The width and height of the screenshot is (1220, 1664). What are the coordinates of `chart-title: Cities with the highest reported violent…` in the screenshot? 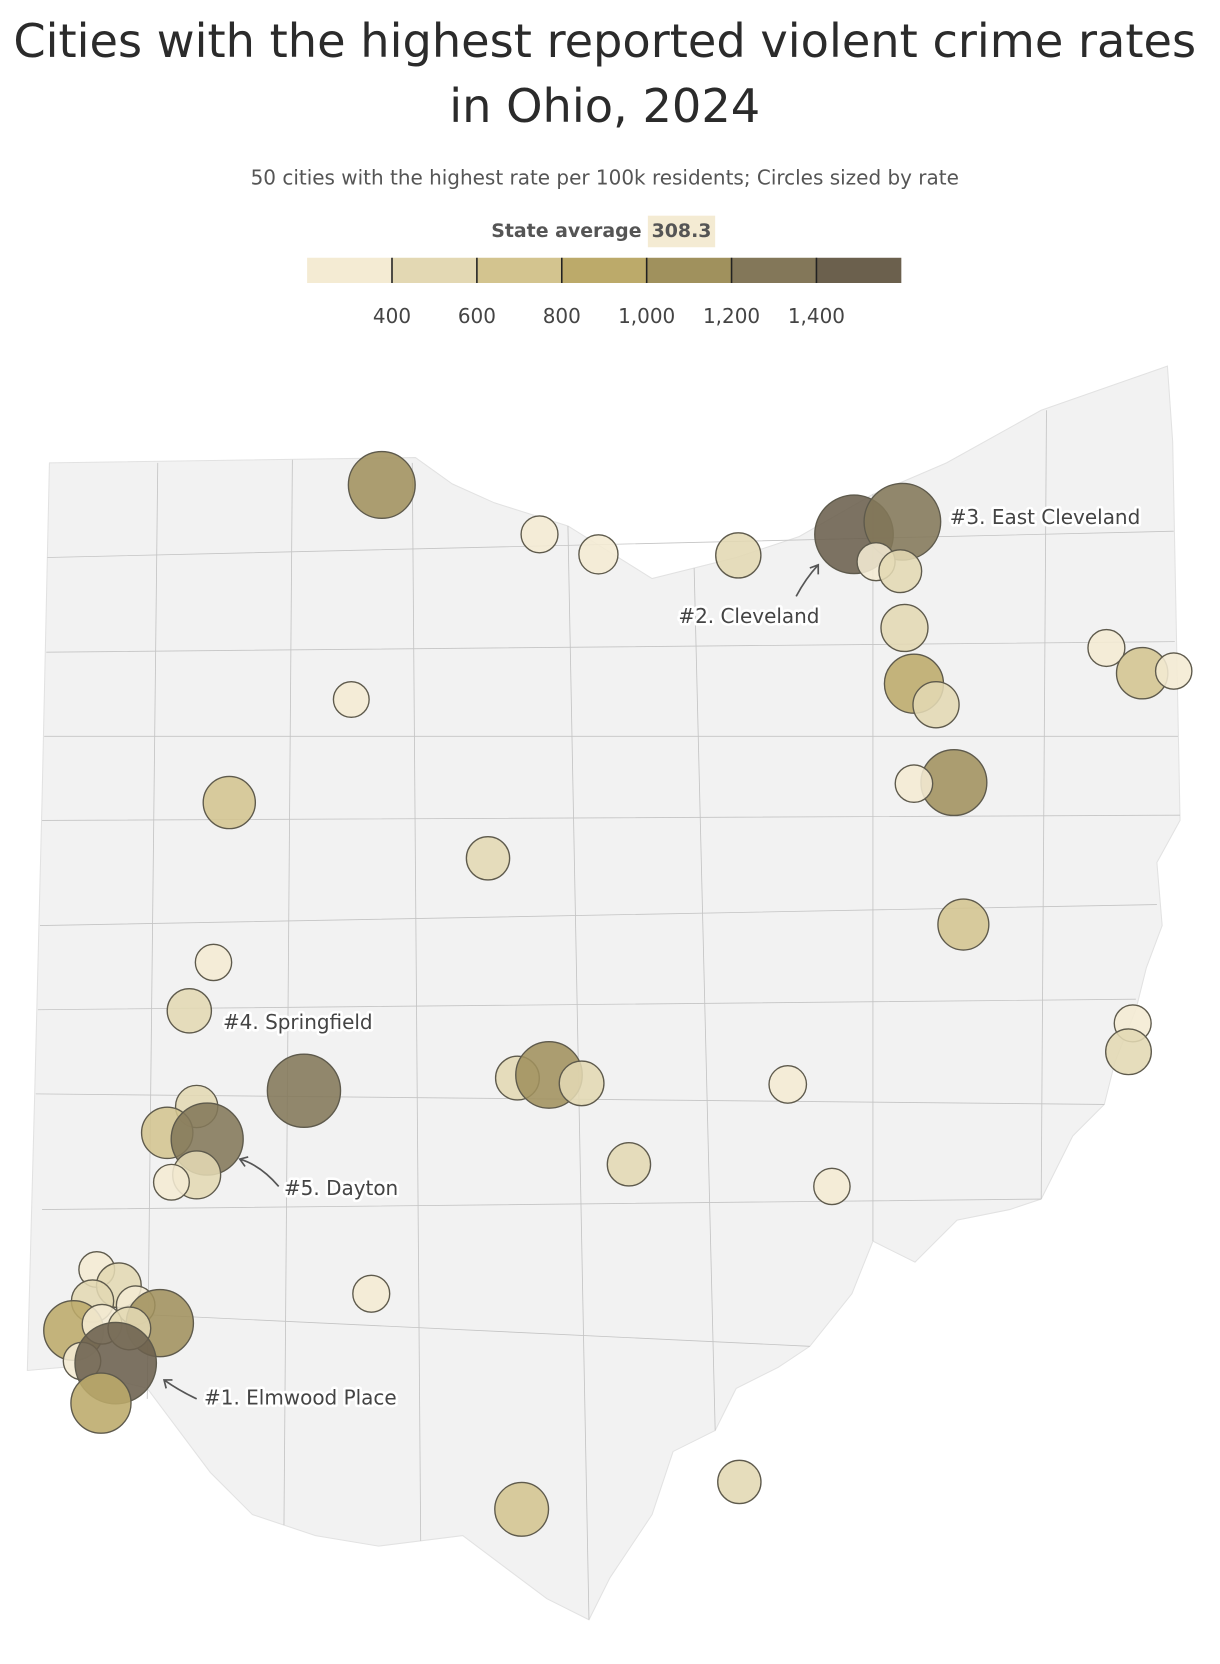 It's located at (604, 41).